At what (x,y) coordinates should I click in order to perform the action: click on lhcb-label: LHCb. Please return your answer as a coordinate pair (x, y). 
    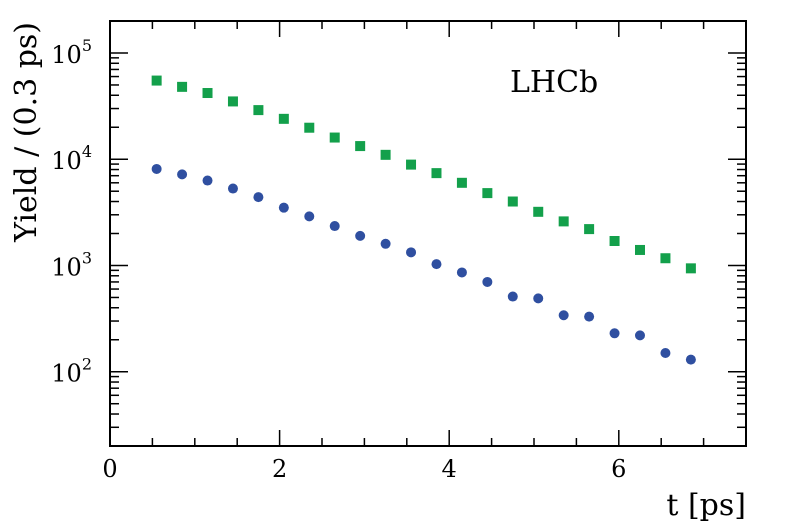
    Looking at the image, I should click on (554, 82).